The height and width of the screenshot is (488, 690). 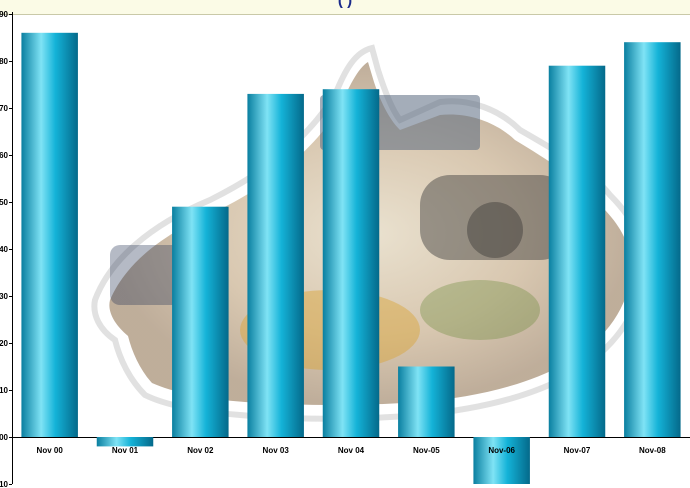 I want to click on x-tick-label: Nov 01, so click(x=125, y=450).